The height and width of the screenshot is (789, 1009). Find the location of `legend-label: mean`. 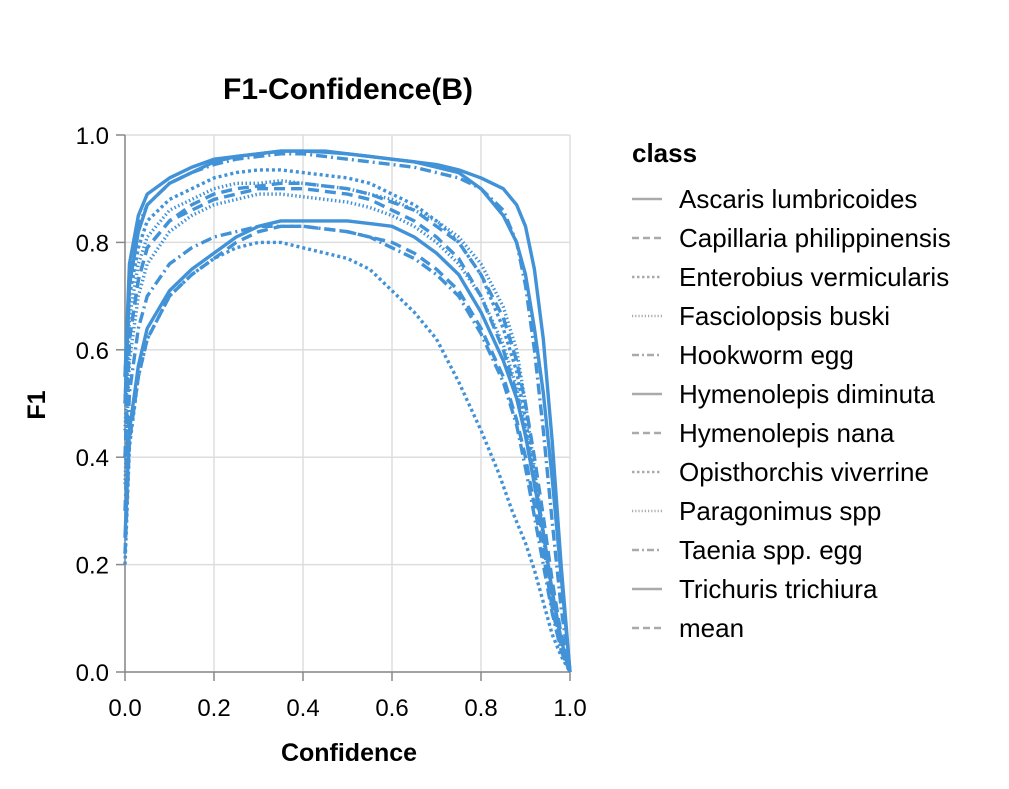

legend-label: mean is located at coordinates (711, 628).